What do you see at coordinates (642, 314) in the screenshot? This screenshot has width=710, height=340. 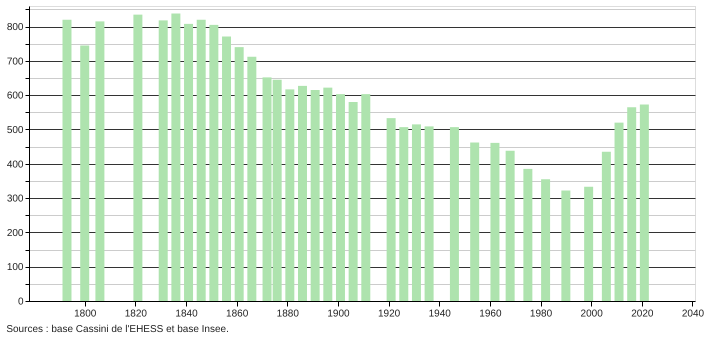 I see `x-tick-label: 2020` at bounding box center [642, 314].